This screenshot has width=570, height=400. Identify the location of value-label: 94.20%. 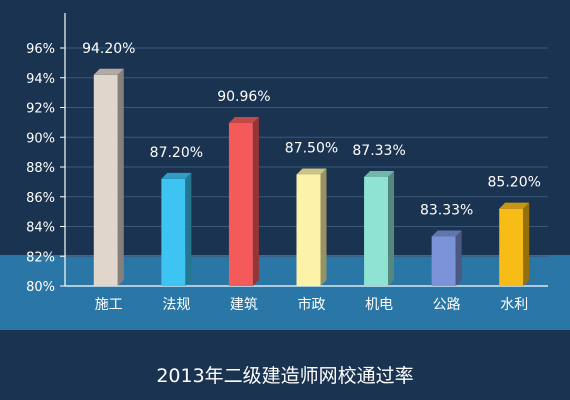
(108, 49).